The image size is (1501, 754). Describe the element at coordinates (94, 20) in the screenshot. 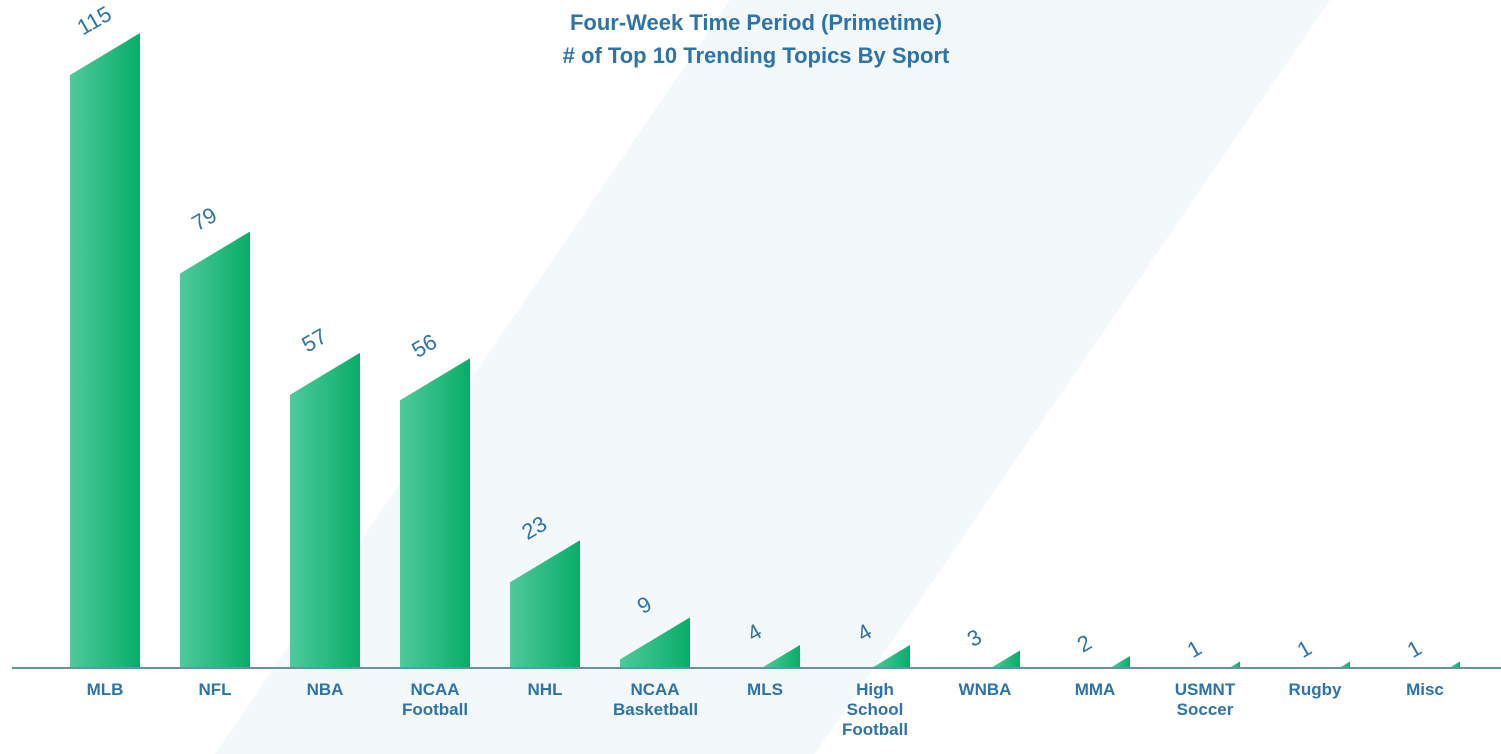

I see `value-label: 115` at that location.